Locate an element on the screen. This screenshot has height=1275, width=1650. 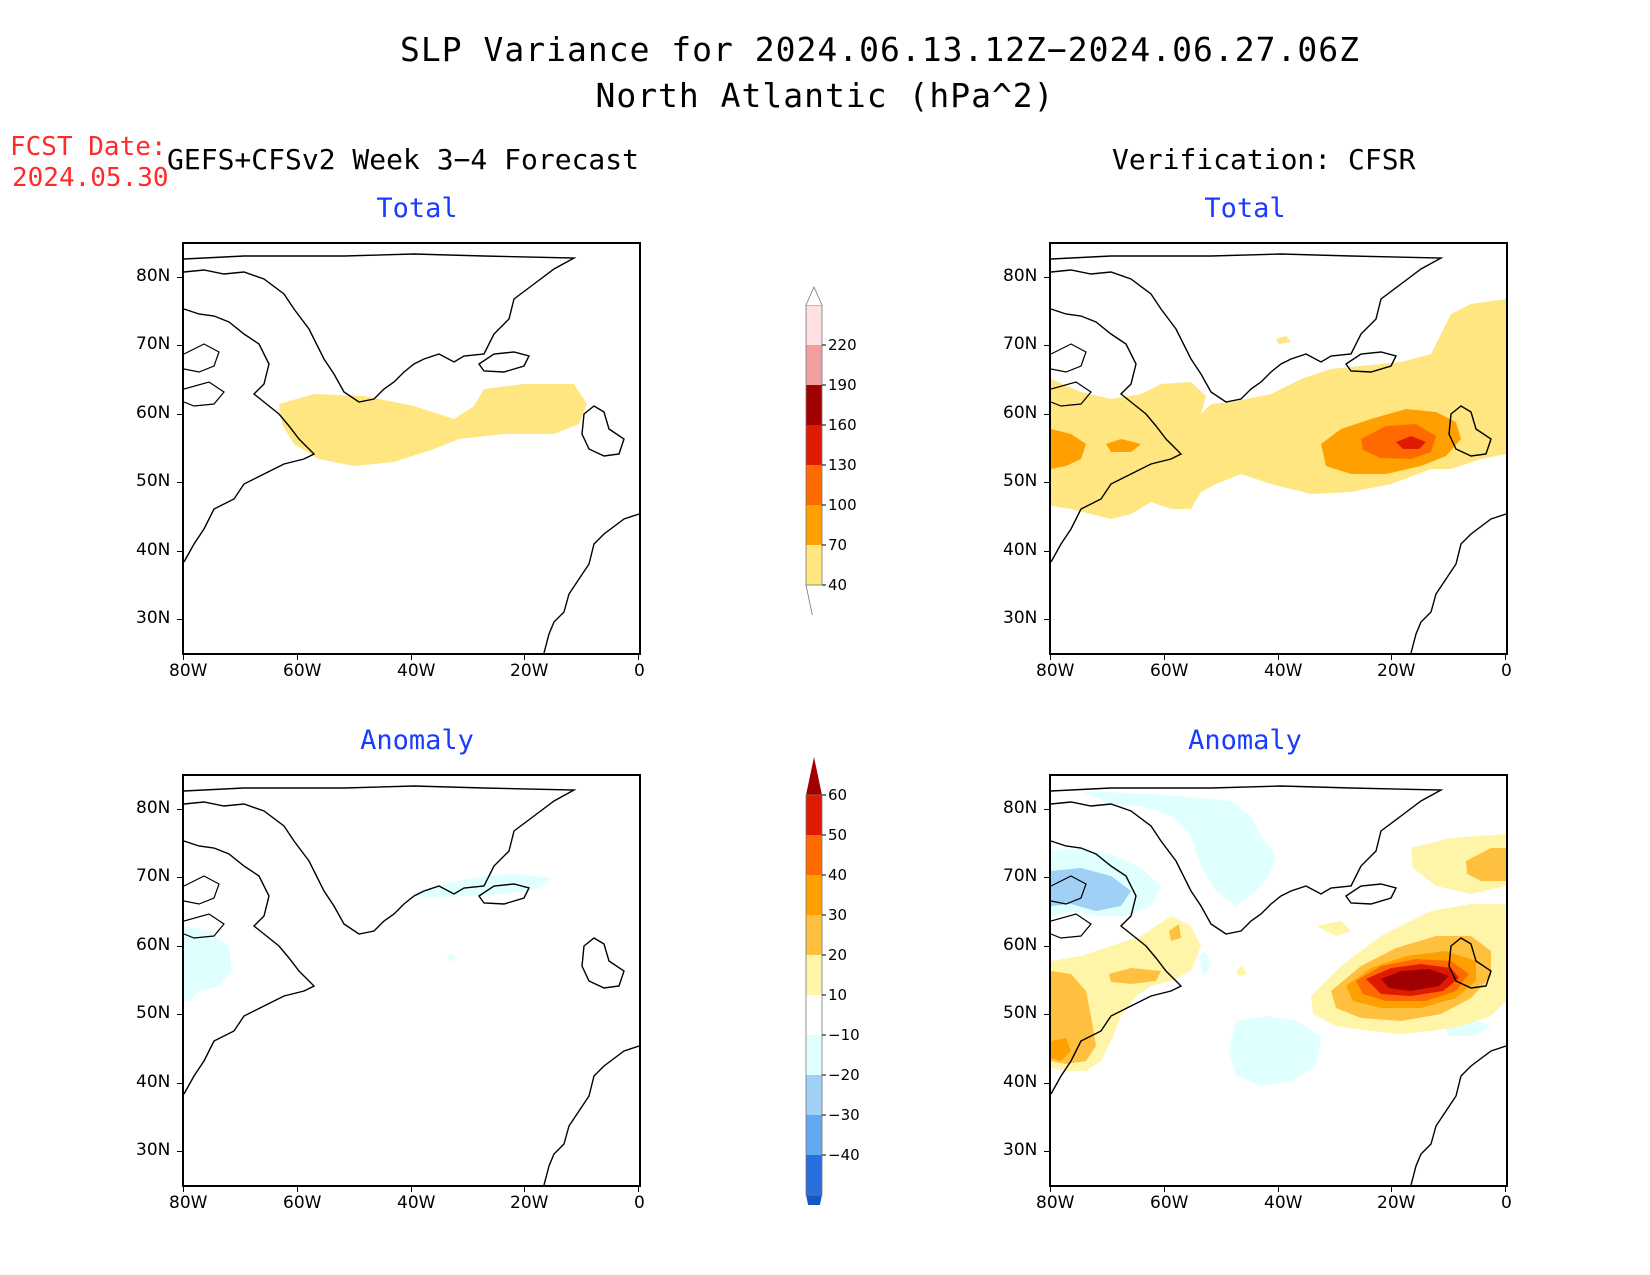
anomaly-colorbar-label: 10 is located at coordinates (838, 995).